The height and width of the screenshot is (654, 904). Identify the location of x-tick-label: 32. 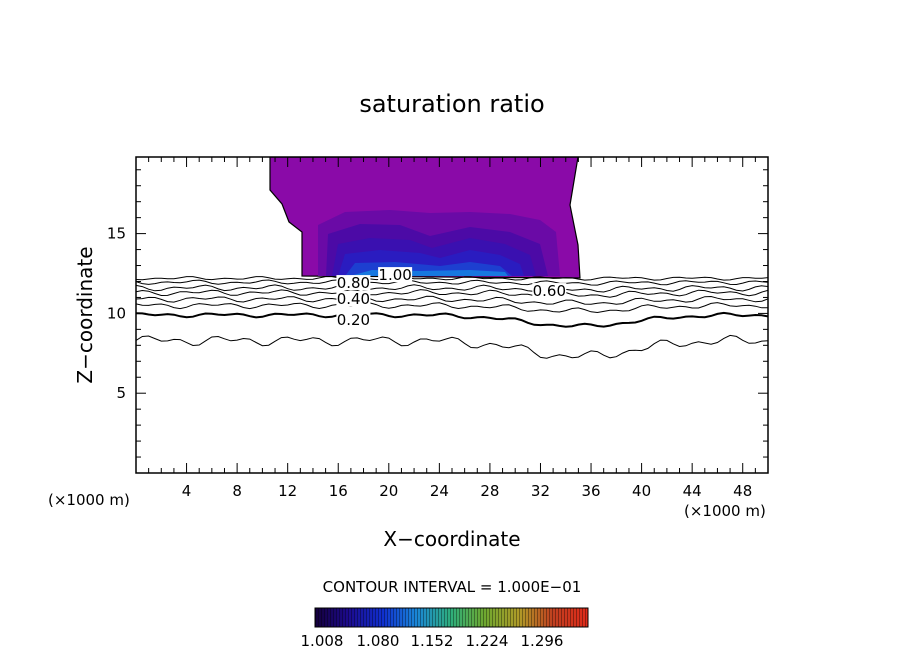
(540, 491).